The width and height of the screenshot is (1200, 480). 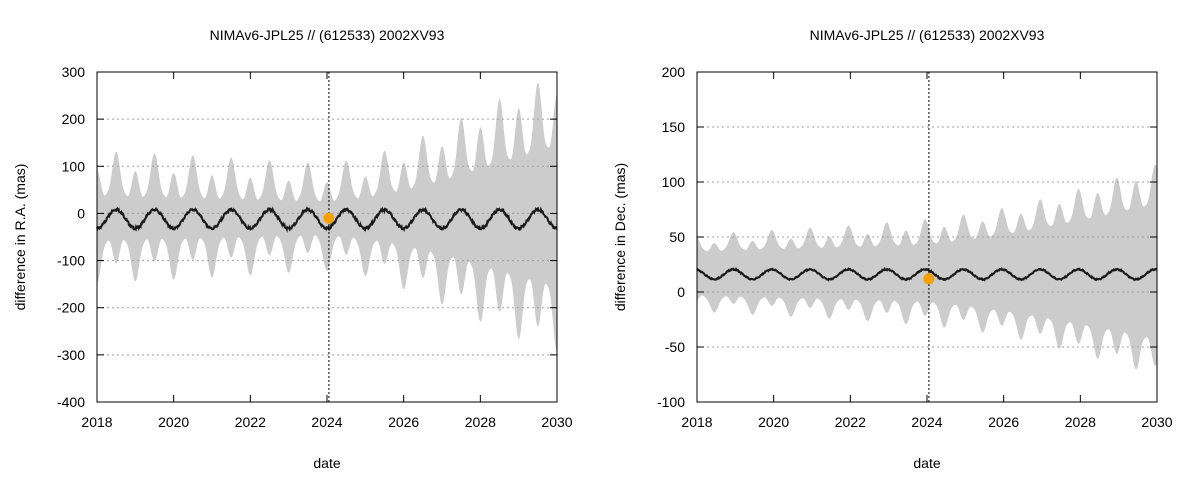 What do you see at coordinates (677, 237) in the screenshot?
I see `y-tick-label: 50` at bounding box center [677, 237].